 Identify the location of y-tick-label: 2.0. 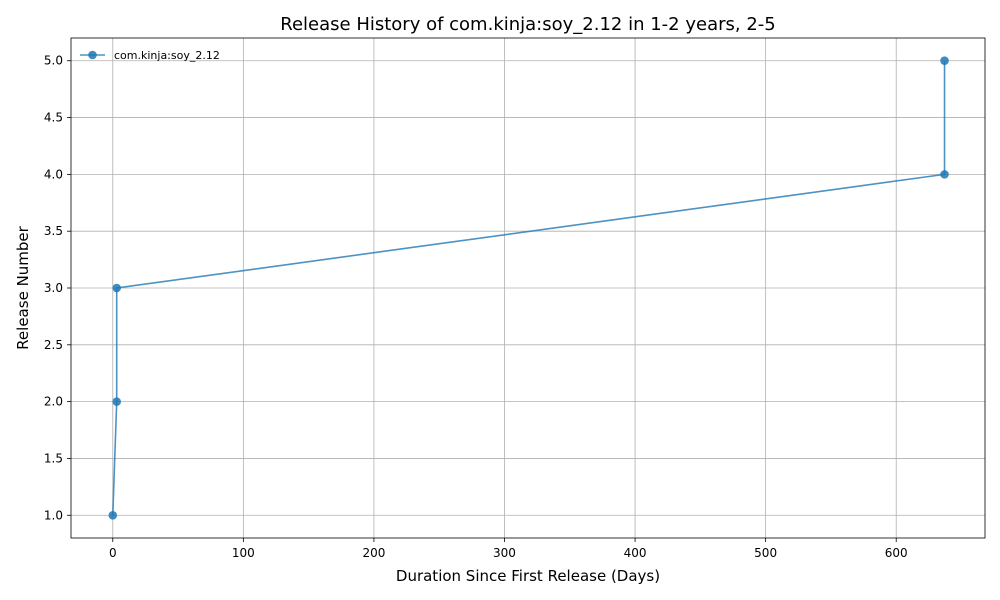
(53, 402).